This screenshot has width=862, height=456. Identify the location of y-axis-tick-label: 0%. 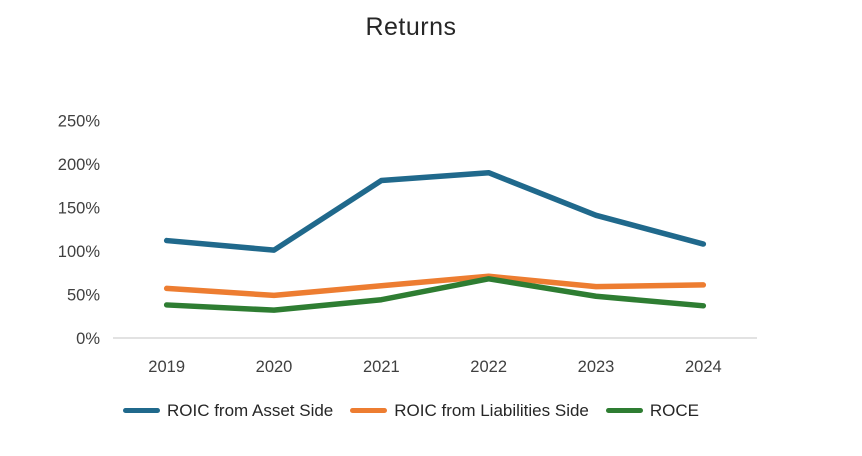
(88, 339).